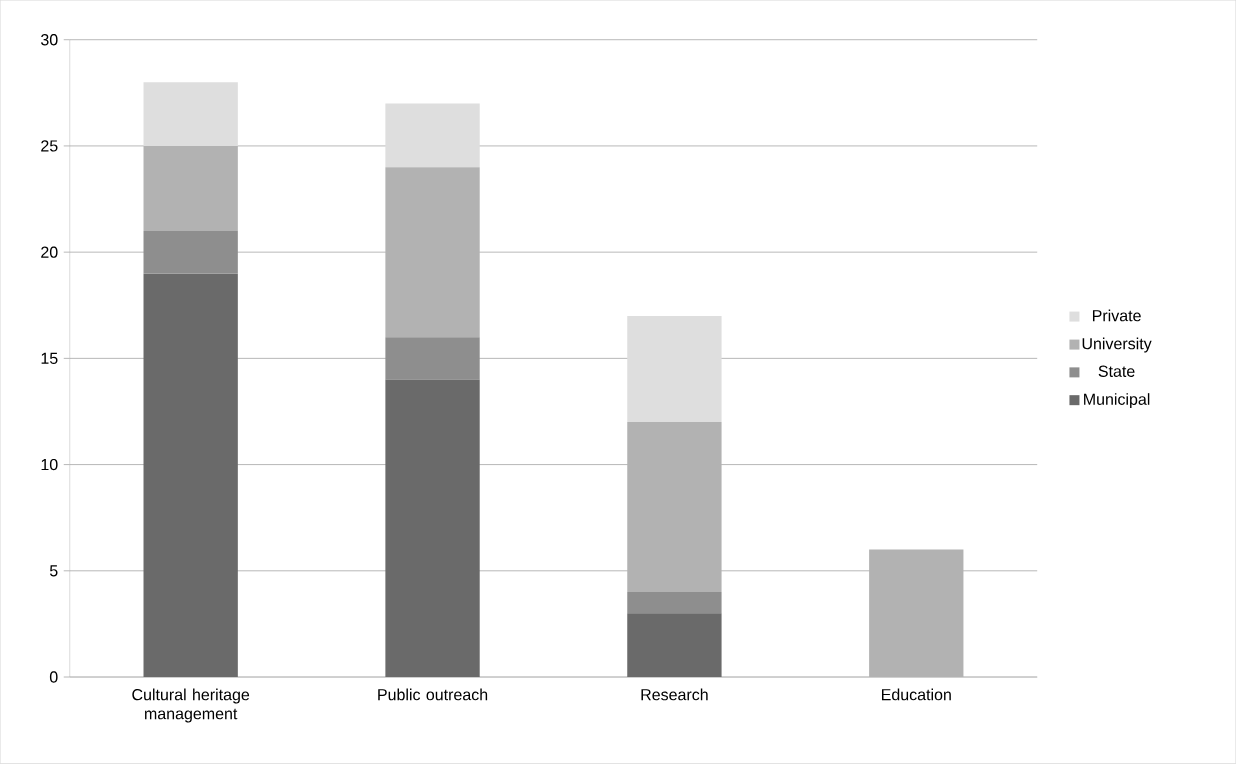 The height and width of the screenshot is (764, 1236). I want to click on y-tick-label: 15, so click(49, 358).